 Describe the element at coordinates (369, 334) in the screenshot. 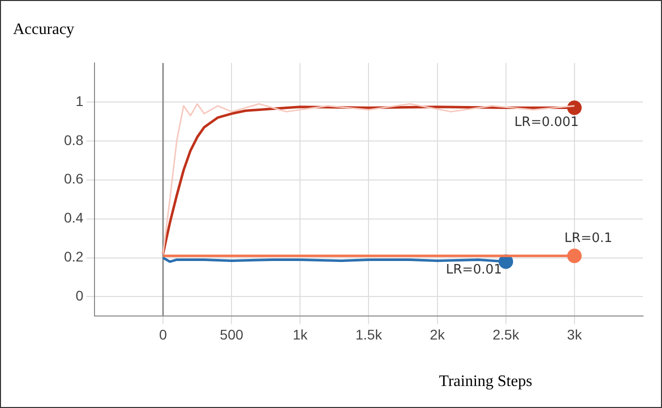

I see `x-tick-label: 1.5k` at that location.